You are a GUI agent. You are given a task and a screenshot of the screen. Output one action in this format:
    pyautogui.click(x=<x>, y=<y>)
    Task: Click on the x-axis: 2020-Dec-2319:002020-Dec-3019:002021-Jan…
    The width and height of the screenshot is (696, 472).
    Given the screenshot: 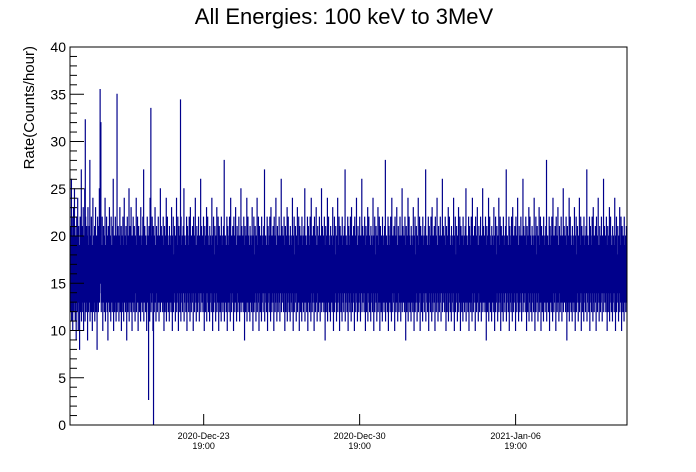 What is the action you would take?
    pyautogui.click(x=359, y=432)
    